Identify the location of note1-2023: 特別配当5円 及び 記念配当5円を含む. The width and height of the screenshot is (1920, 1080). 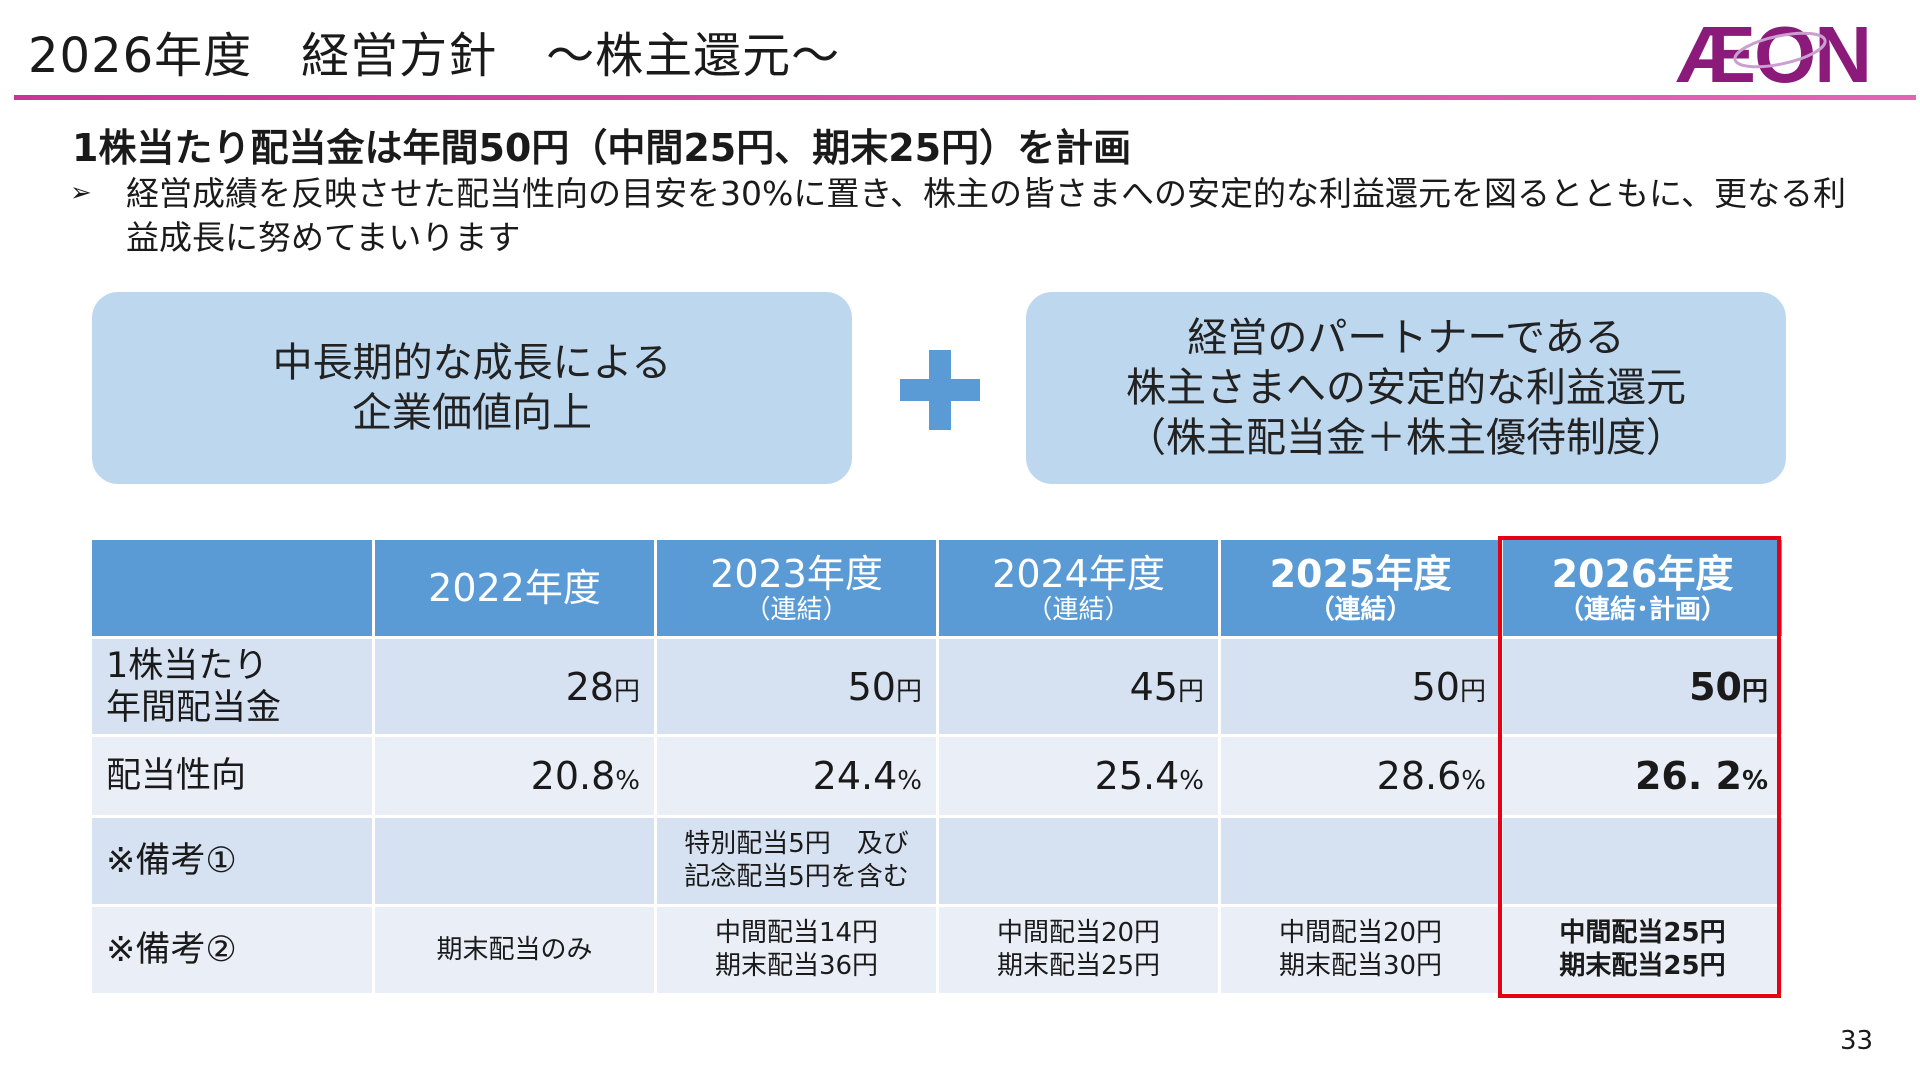
(796, 861).